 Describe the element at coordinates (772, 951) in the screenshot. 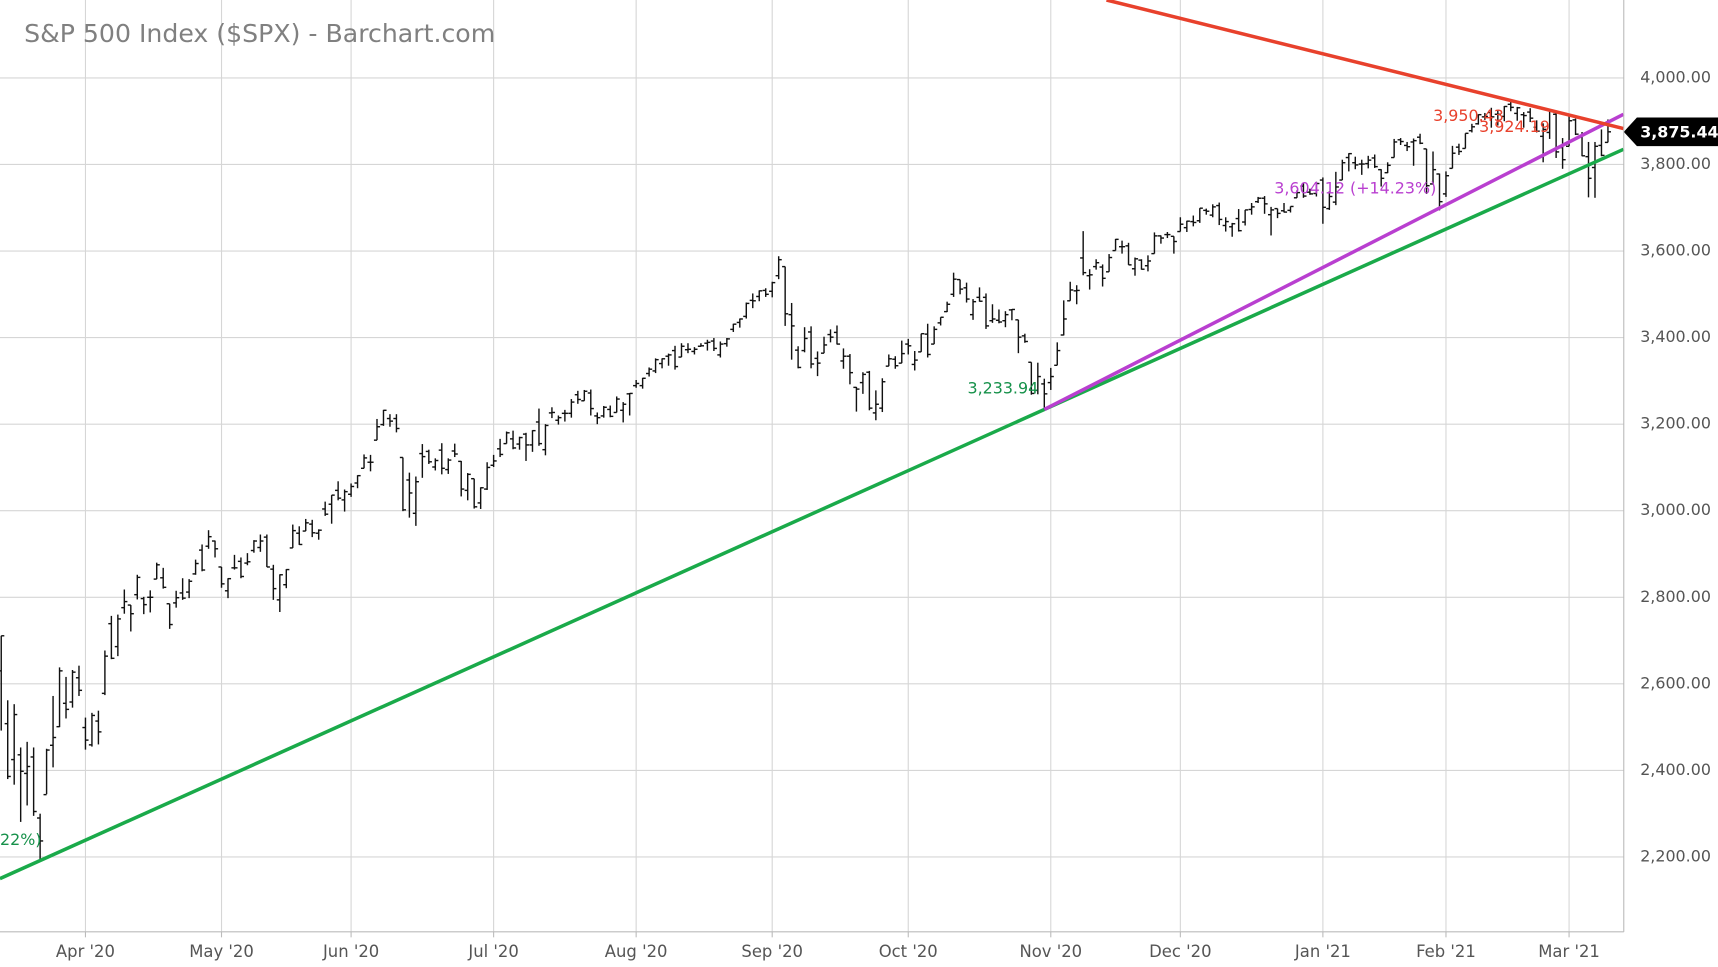

I see `x-tick-label: Sep '20` at that location.